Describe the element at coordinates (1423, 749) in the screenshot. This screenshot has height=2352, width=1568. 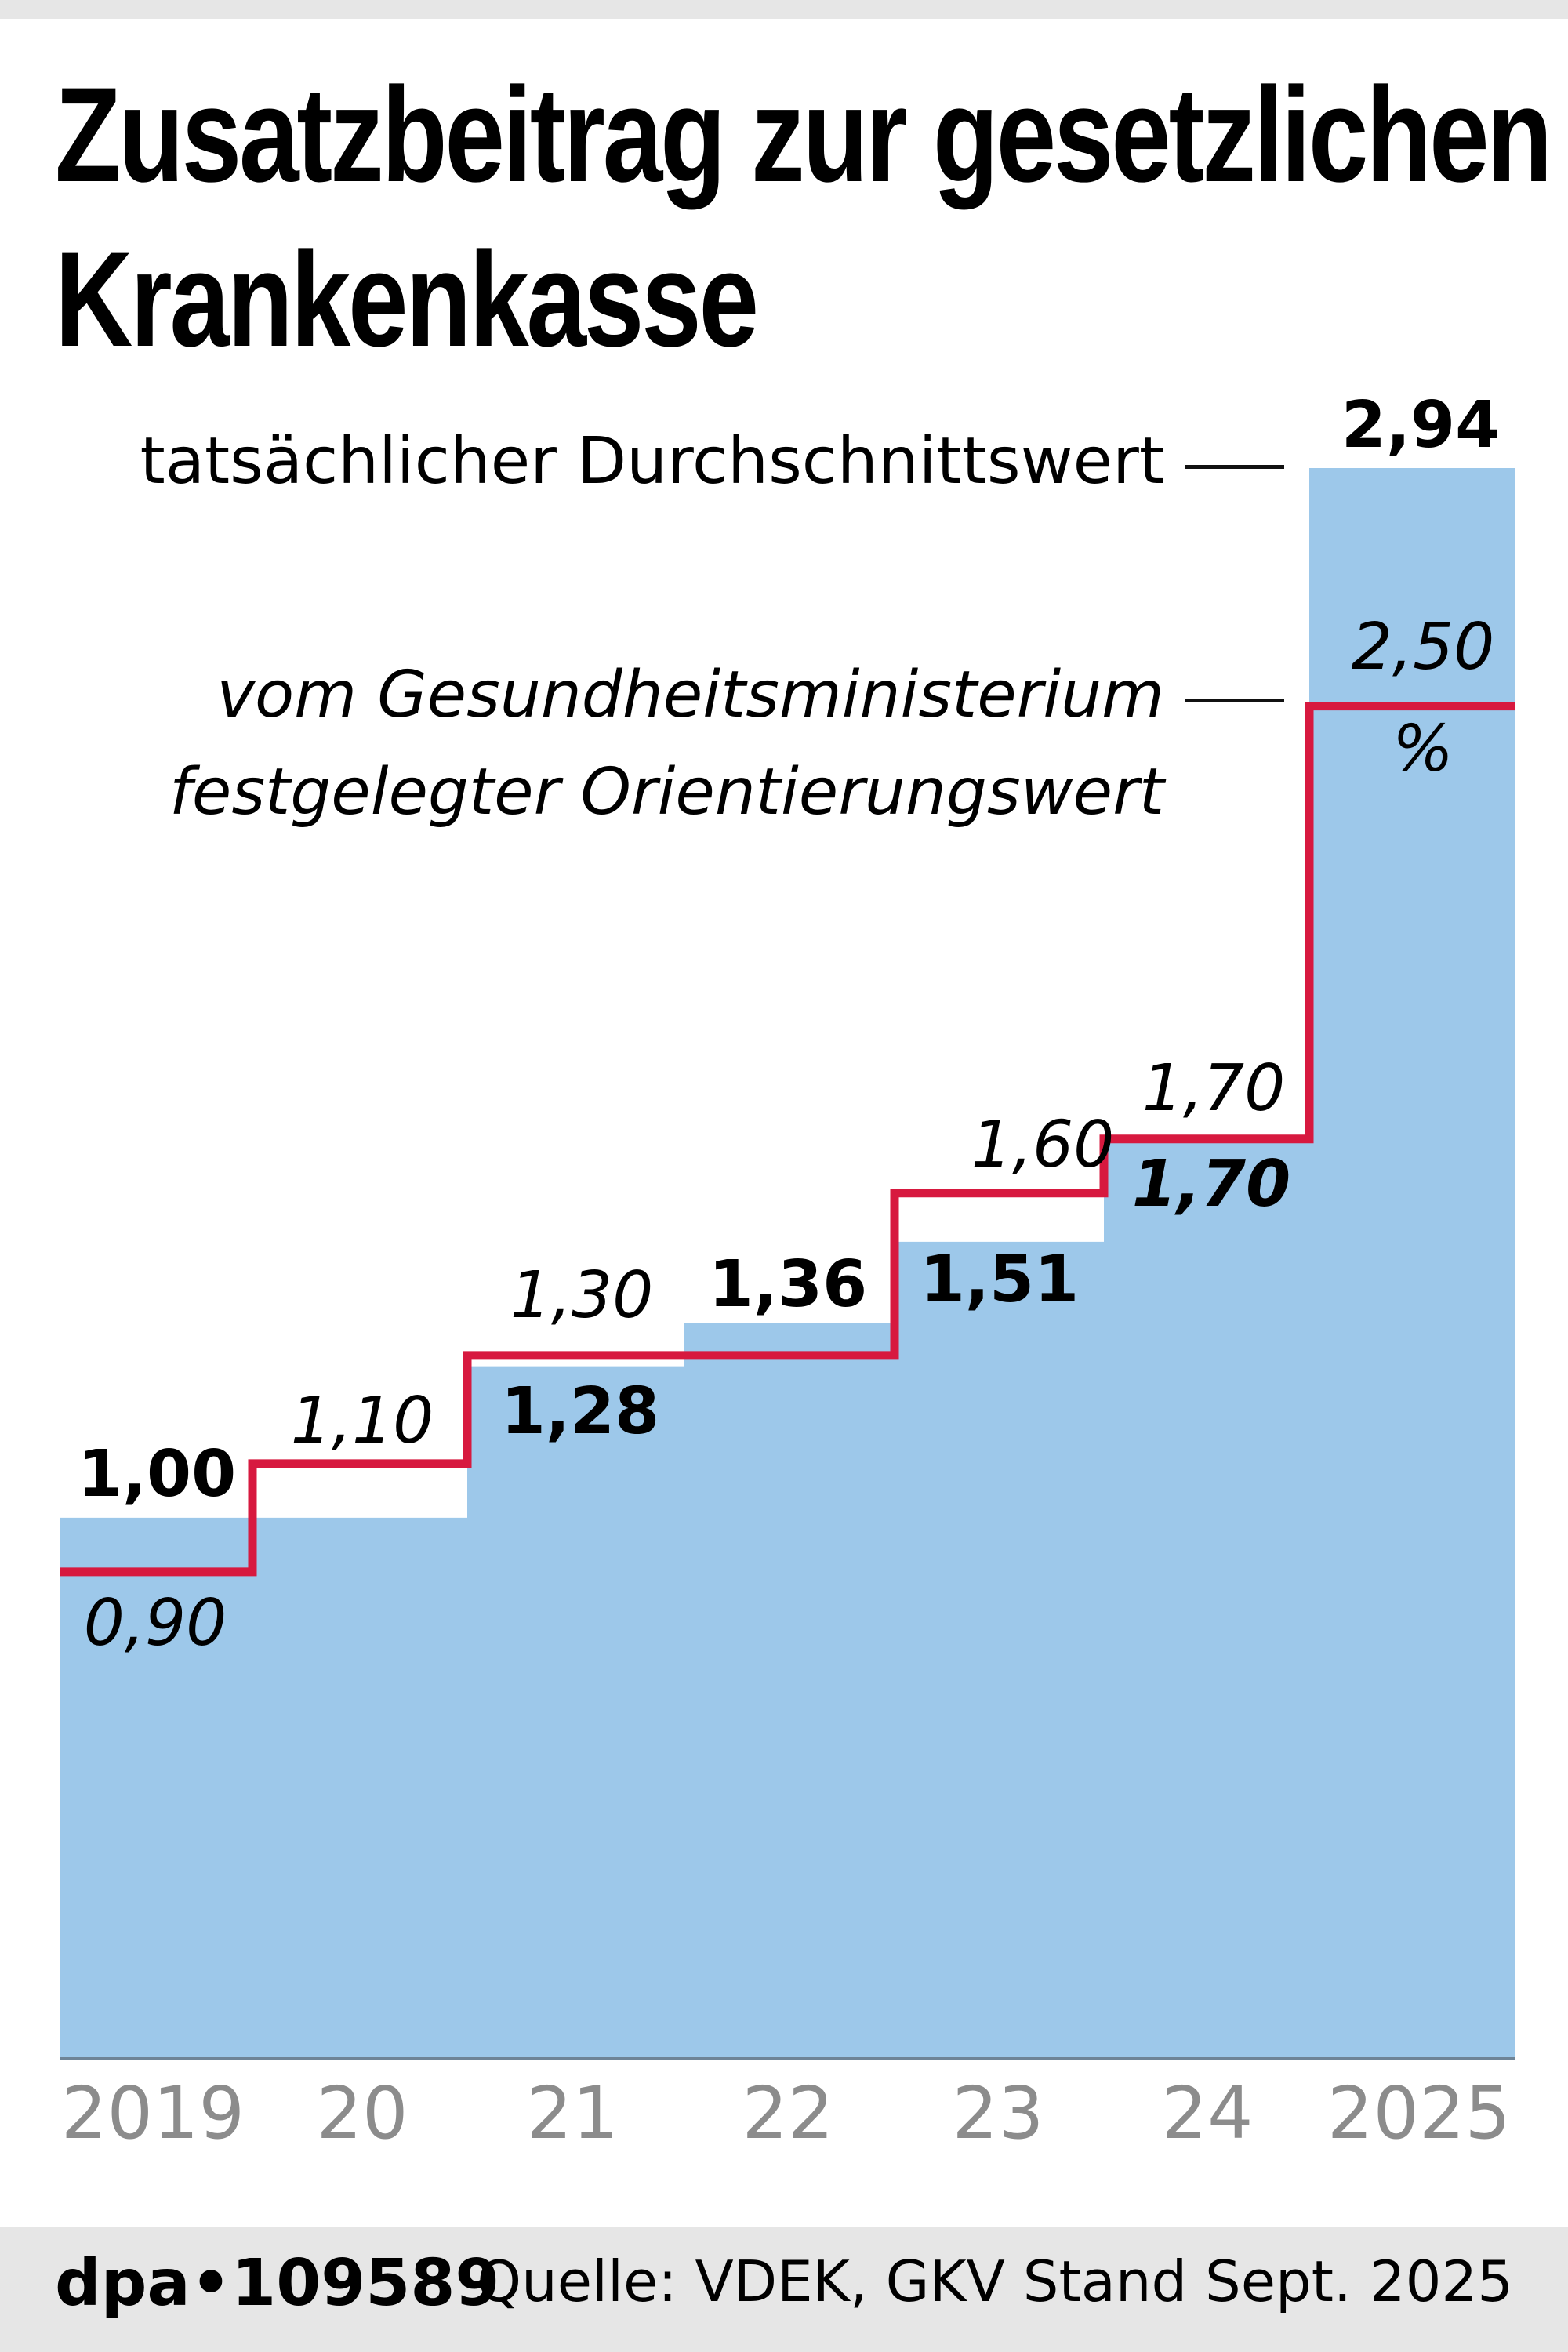
I see `unit-label: %` at that location.